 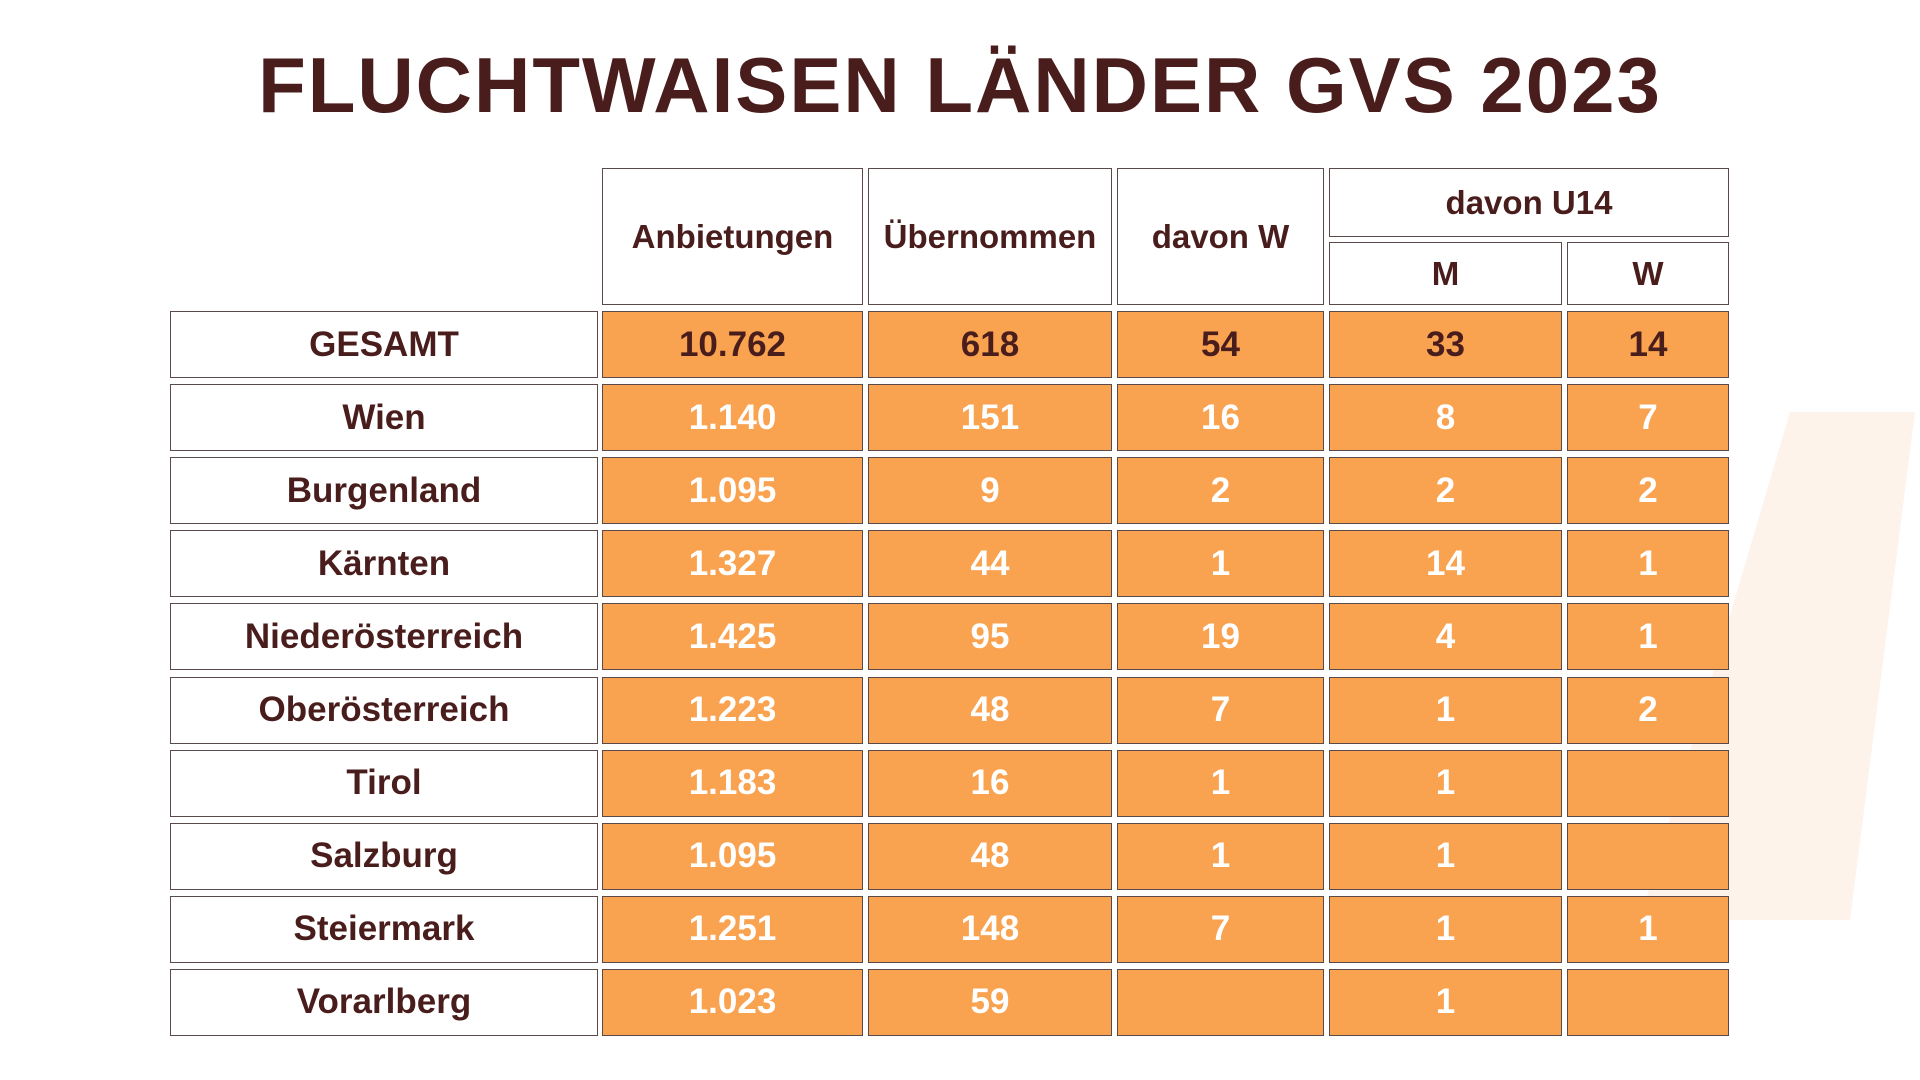 I want to click on column-header: Anbietungen, so click(x=732, y=236).